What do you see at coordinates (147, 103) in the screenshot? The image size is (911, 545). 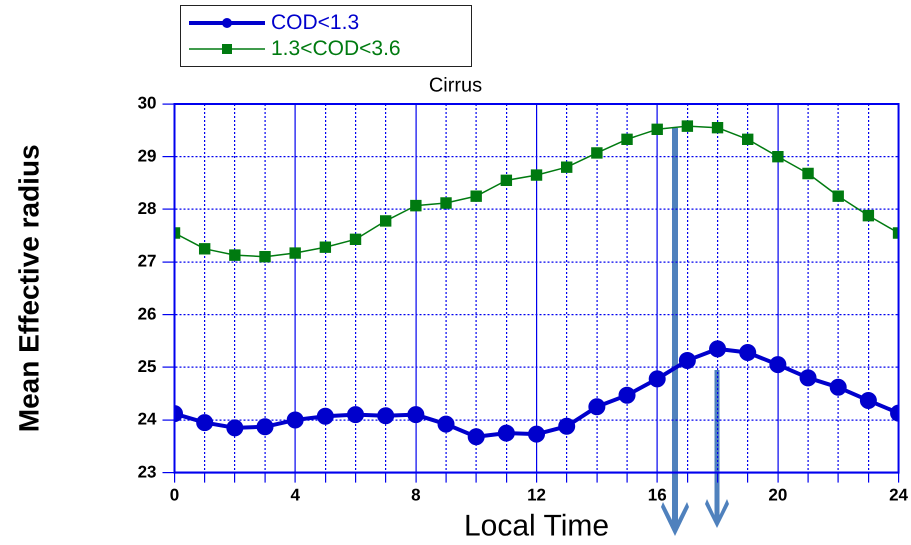 I see `y-tick-label: 30` at bounding box center [147, 103].